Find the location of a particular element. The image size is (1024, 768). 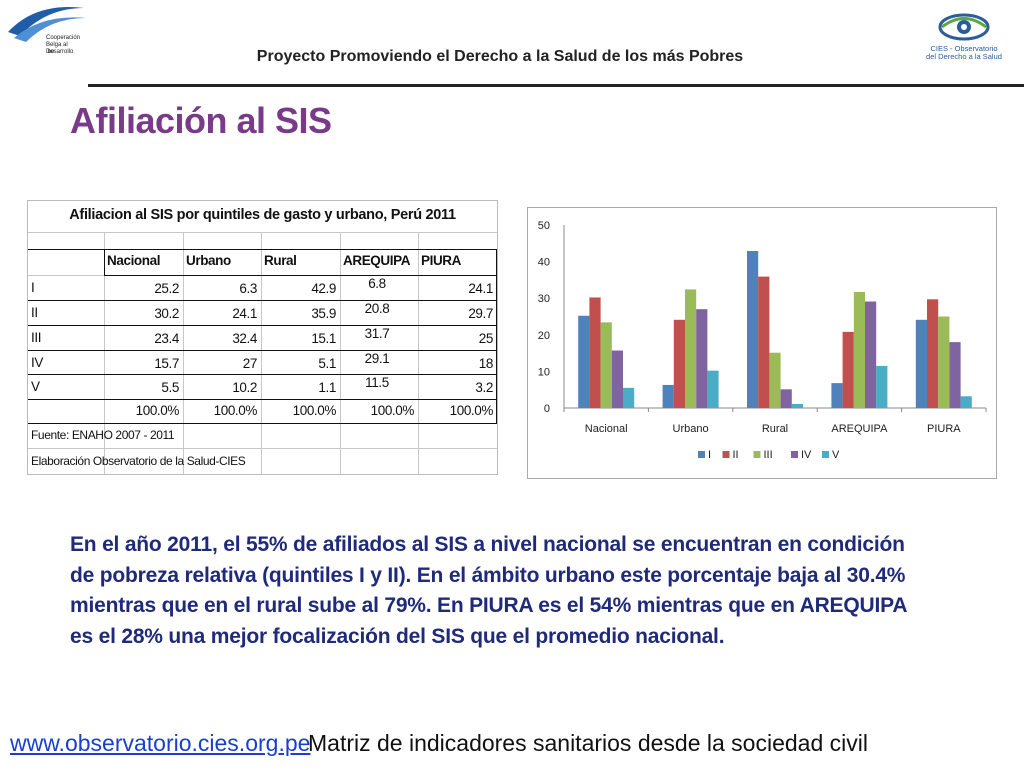

bar-nacional-iii is located at coordinates (606, 365).